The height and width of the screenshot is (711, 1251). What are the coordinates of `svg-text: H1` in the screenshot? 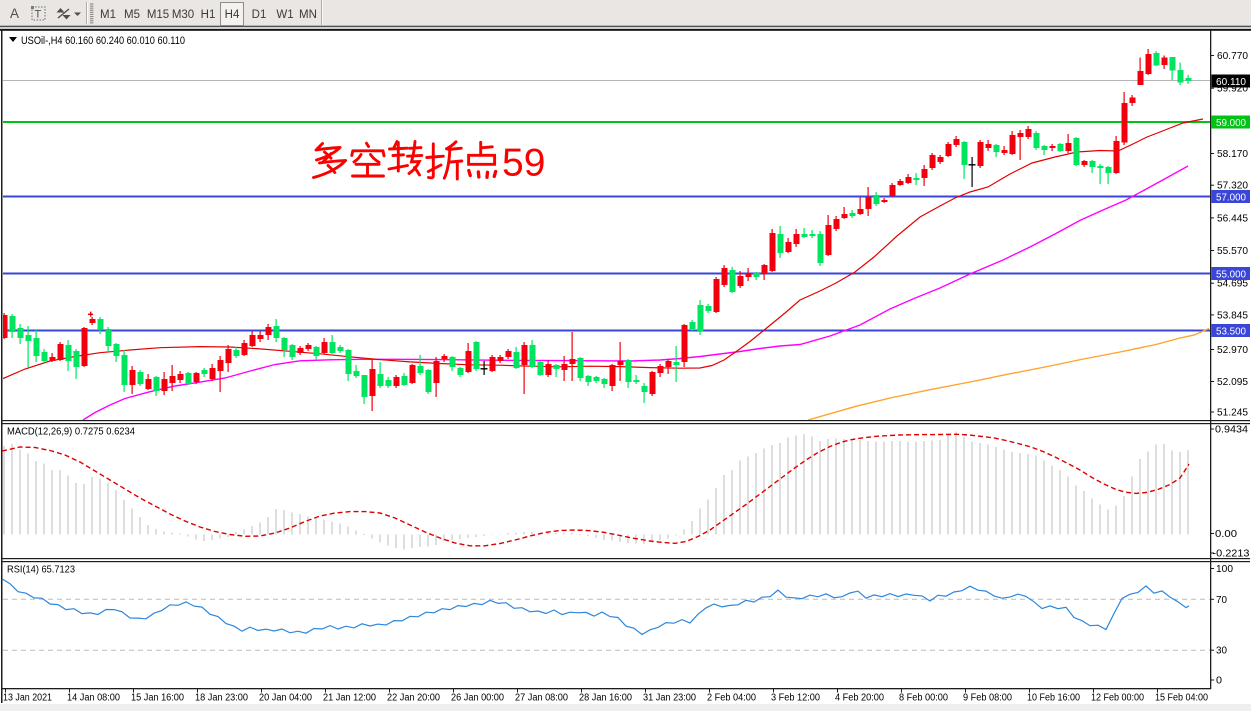 It's located at (208, 15).